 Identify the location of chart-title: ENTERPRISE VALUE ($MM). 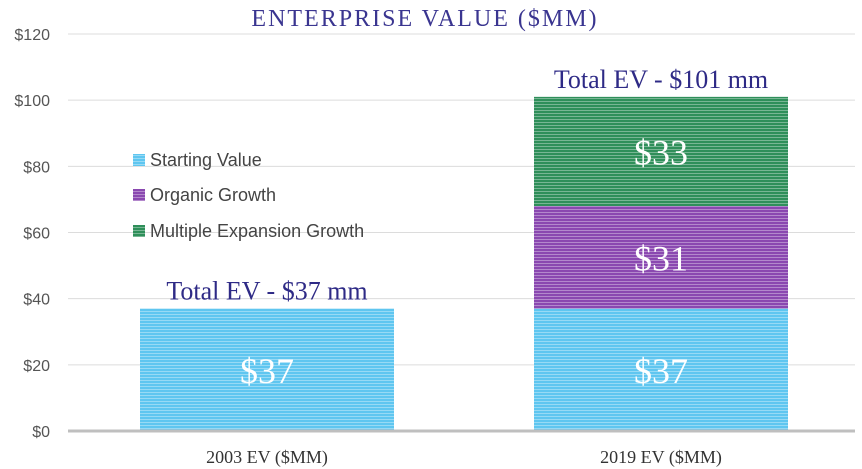
(424, 19).